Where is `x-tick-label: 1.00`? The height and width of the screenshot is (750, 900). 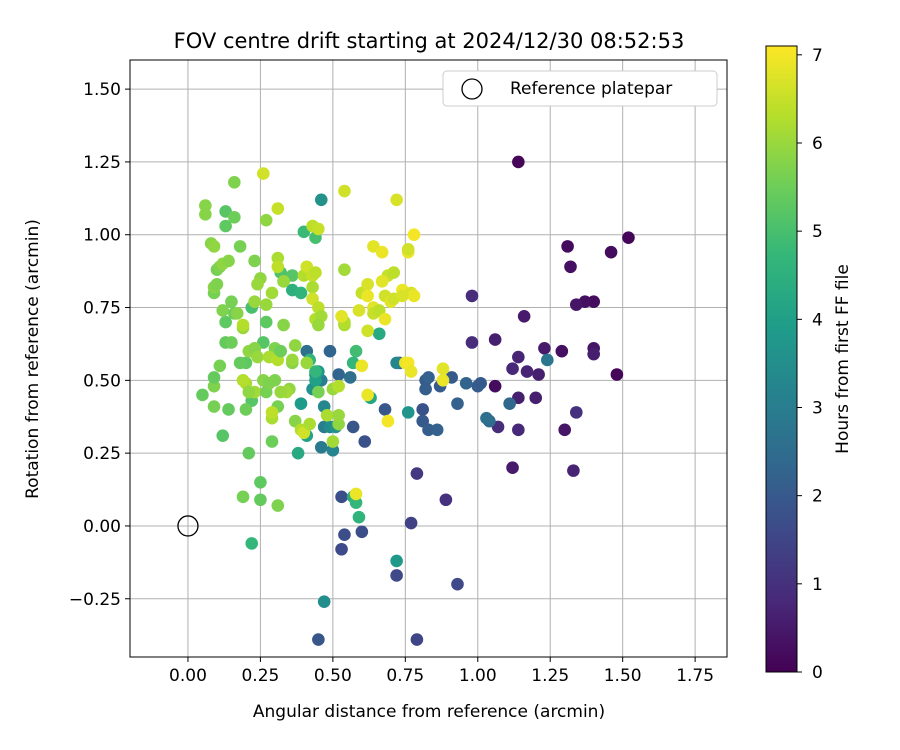
x-tick-label: 1.00 is located at coordinates (478, 676).